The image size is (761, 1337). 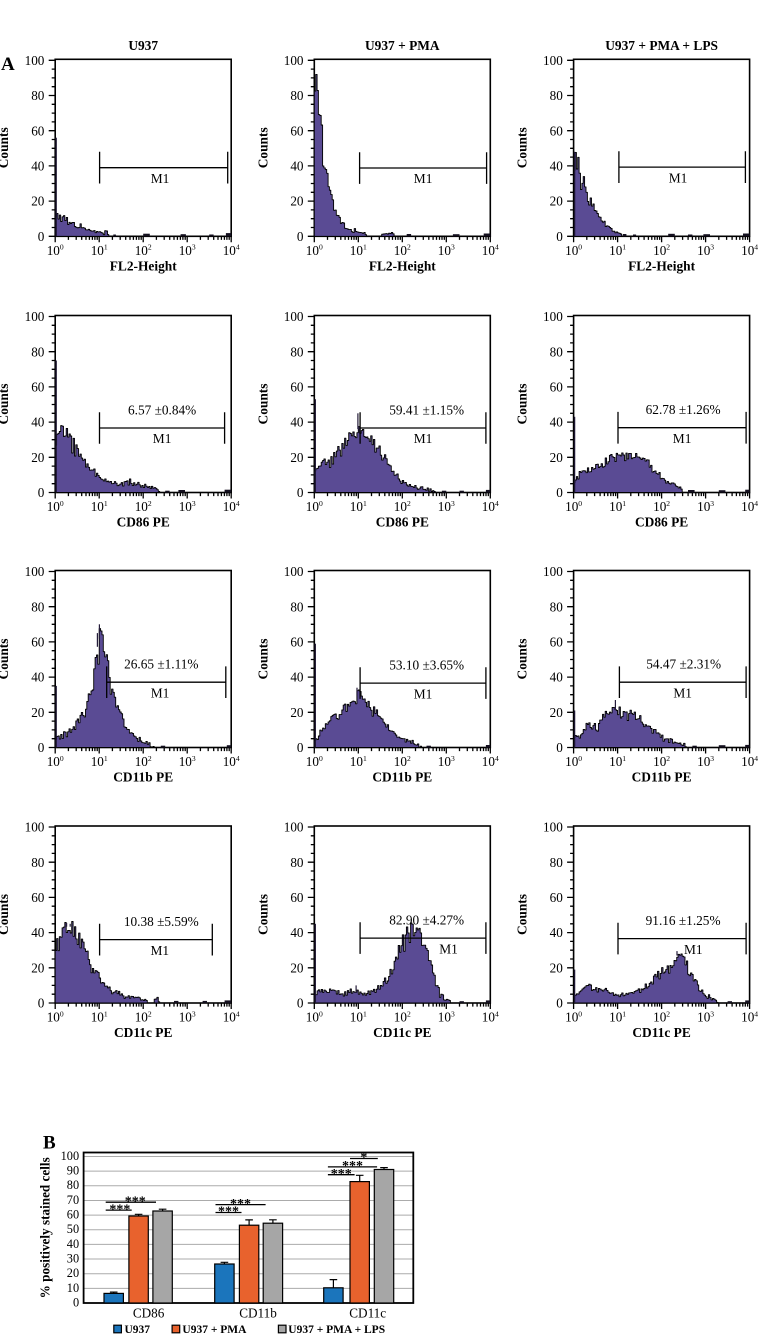 What do you see at coordinates (45, 1227) in the screenshot?
I see `svg-text: % positively stained cells` at bounding box center [45, 1227].